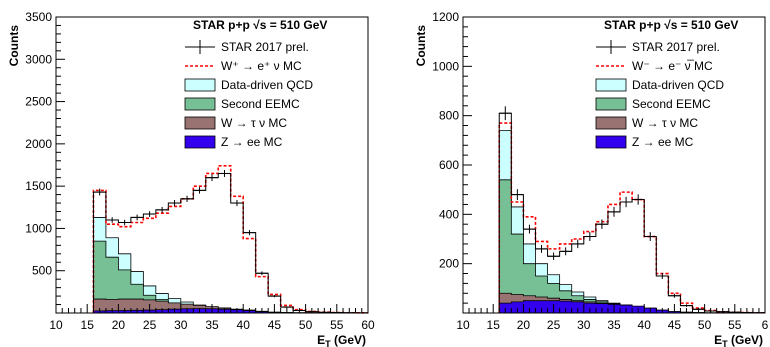 The image size is (770, 347). I want to click on y-tick-label: 600, so click(449, 165).